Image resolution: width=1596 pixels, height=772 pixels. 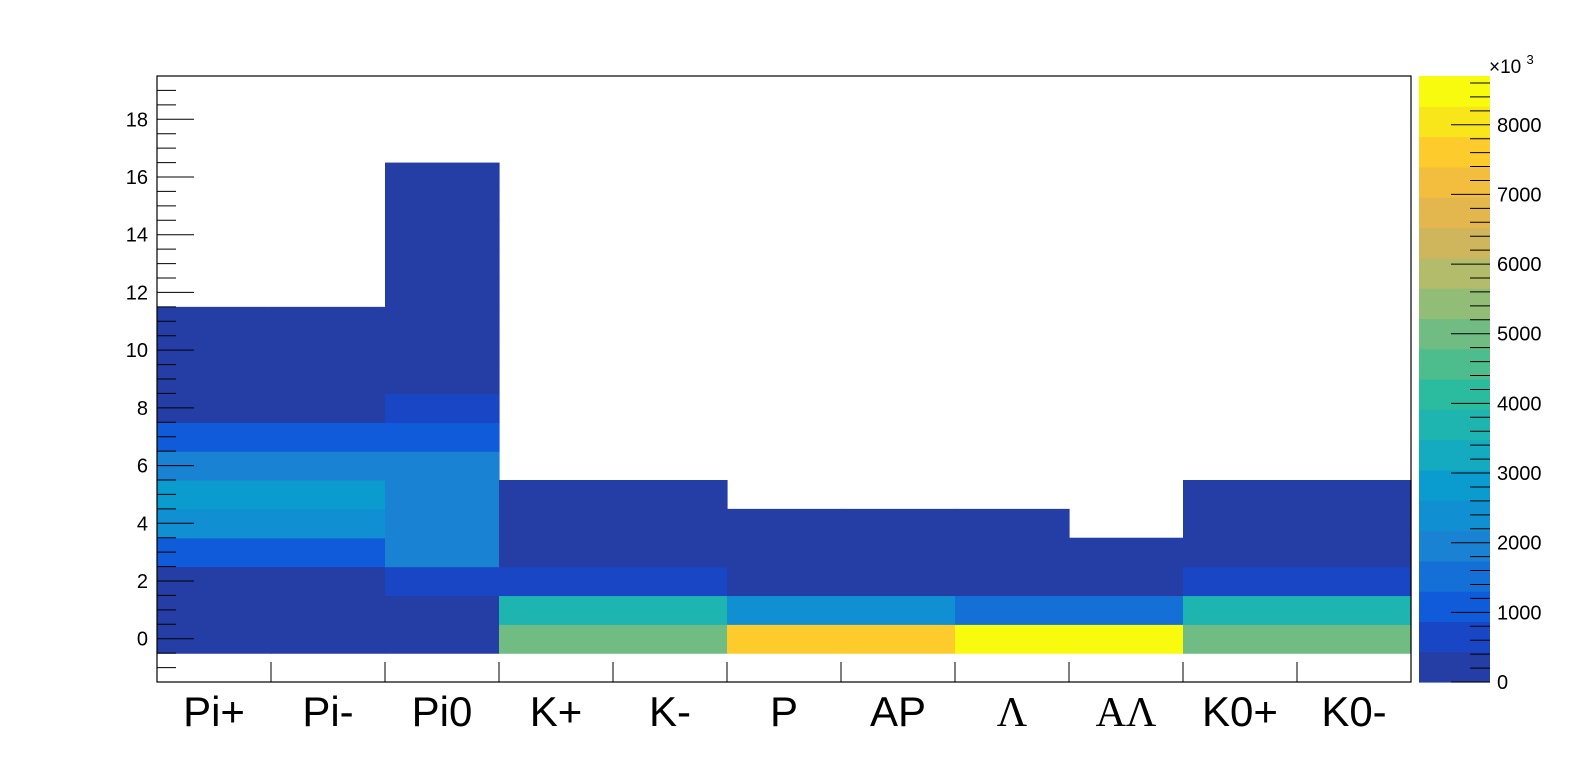 I want to click on z-axis-exponent: ×10 3, so click(x=1511, y=65).